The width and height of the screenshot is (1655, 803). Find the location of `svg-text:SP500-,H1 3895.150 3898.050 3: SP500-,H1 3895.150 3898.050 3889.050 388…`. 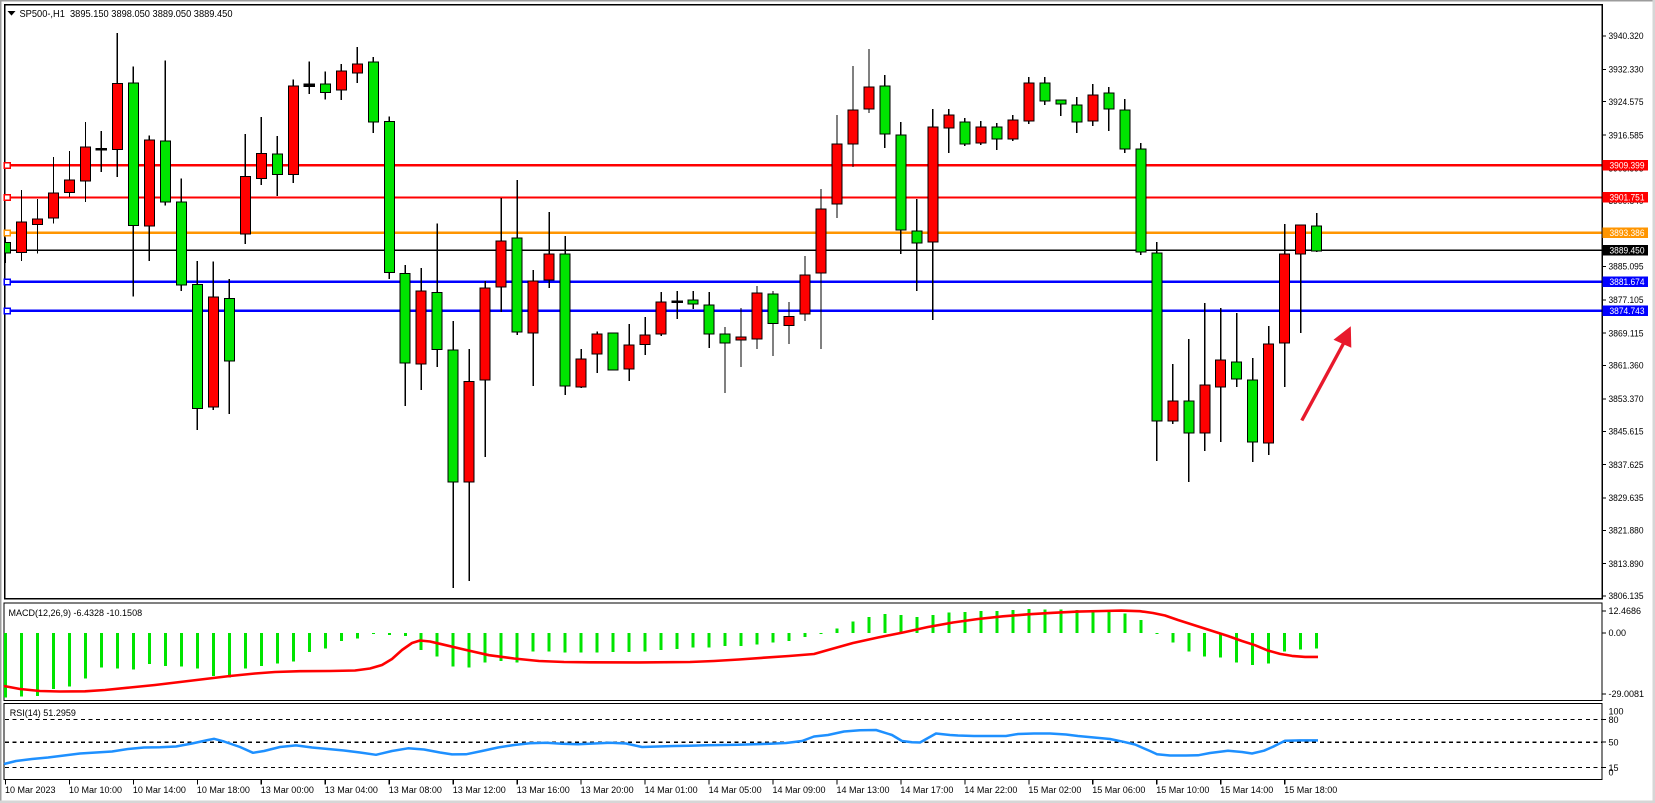

svg-text:SP500-,H1 3895.150 3898.050 3: SP500-,H1 3895.150 3898.050 3889.050 388… is located at coordinates (126, 14).